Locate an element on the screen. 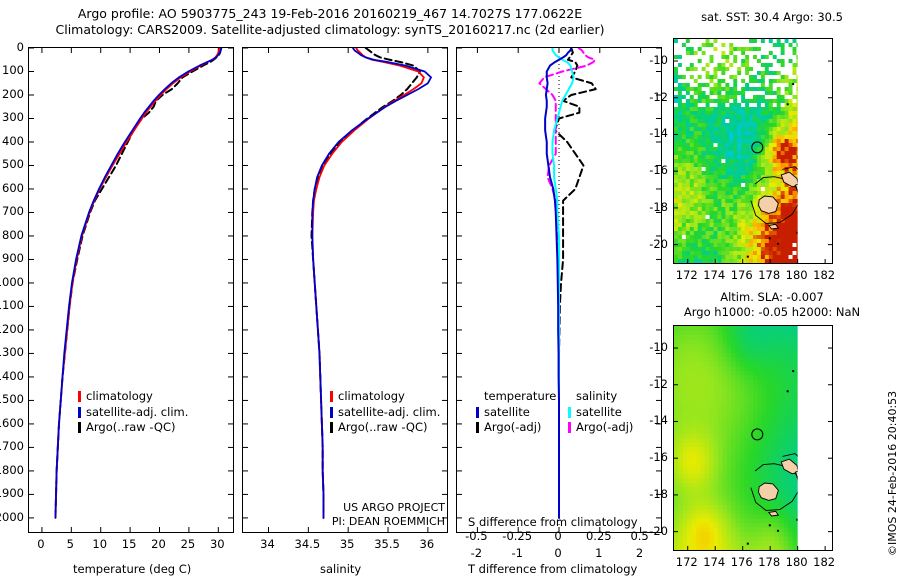  map-sst-lat-label: -20 is located at coordinates (658, 243).